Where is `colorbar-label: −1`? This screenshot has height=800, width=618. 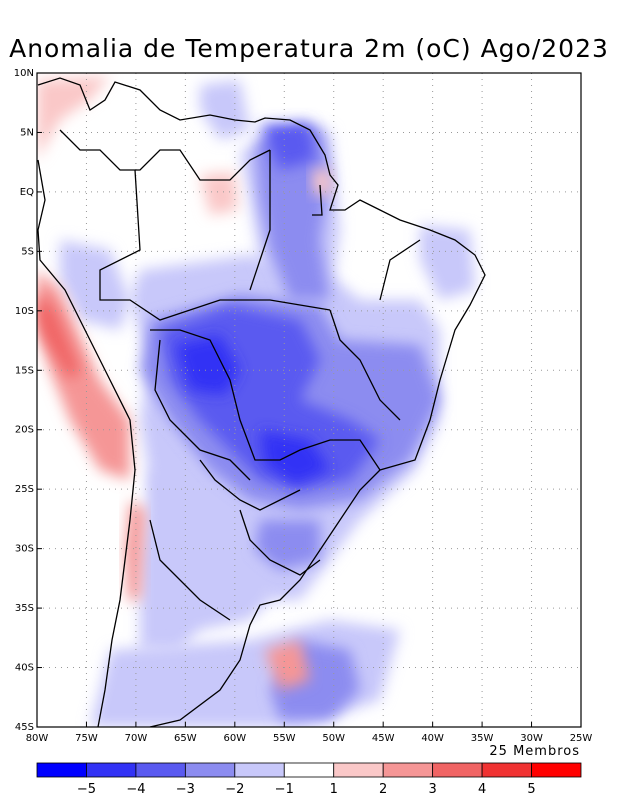 colorbar-label: −1 is located at coordinates (284, 789).